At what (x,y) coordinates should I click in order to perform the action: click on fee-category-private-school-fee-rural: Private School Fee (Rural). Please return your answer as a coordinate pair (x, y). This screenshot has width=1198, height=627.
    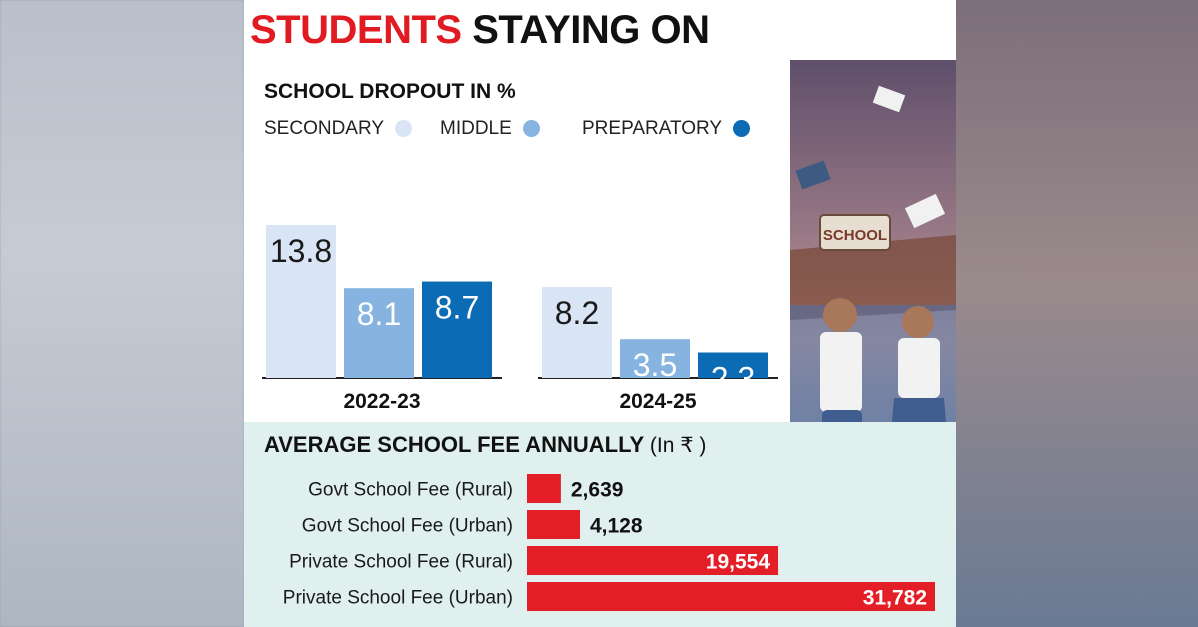
    Looking at the image, I should click on (401, 562).